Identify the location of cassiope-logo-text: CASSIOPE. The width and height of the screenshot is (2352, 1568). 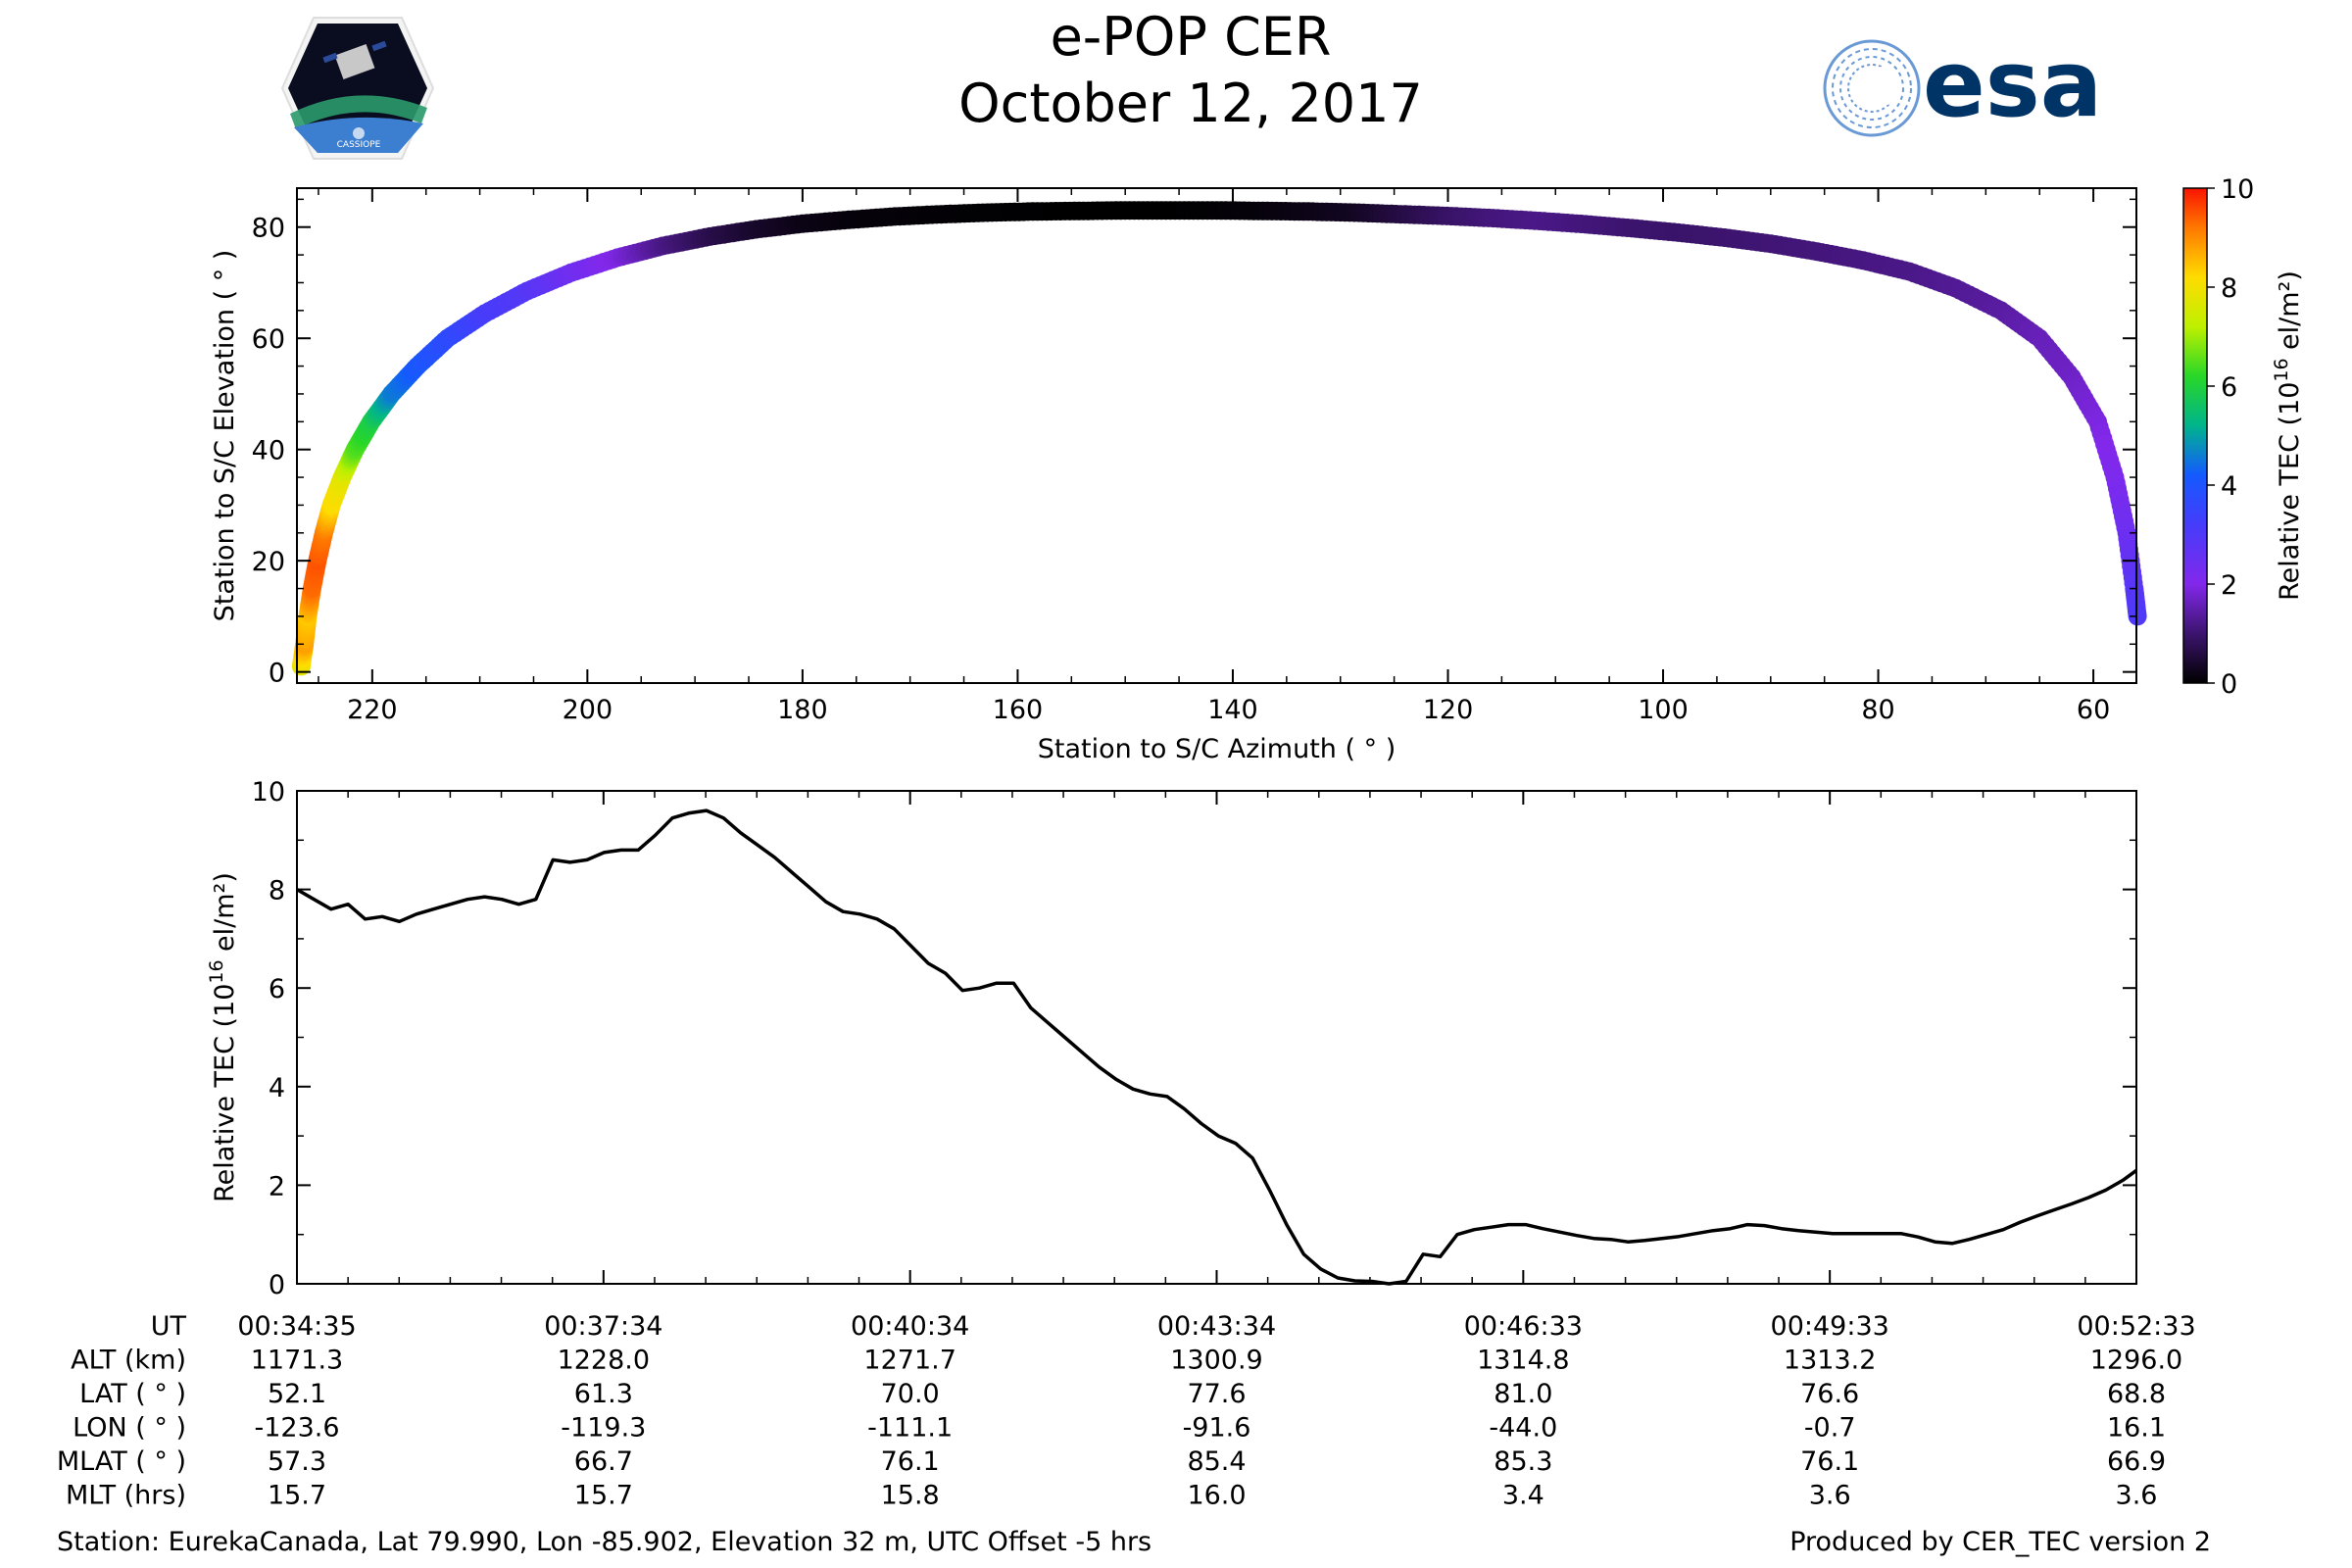
(359, 145).